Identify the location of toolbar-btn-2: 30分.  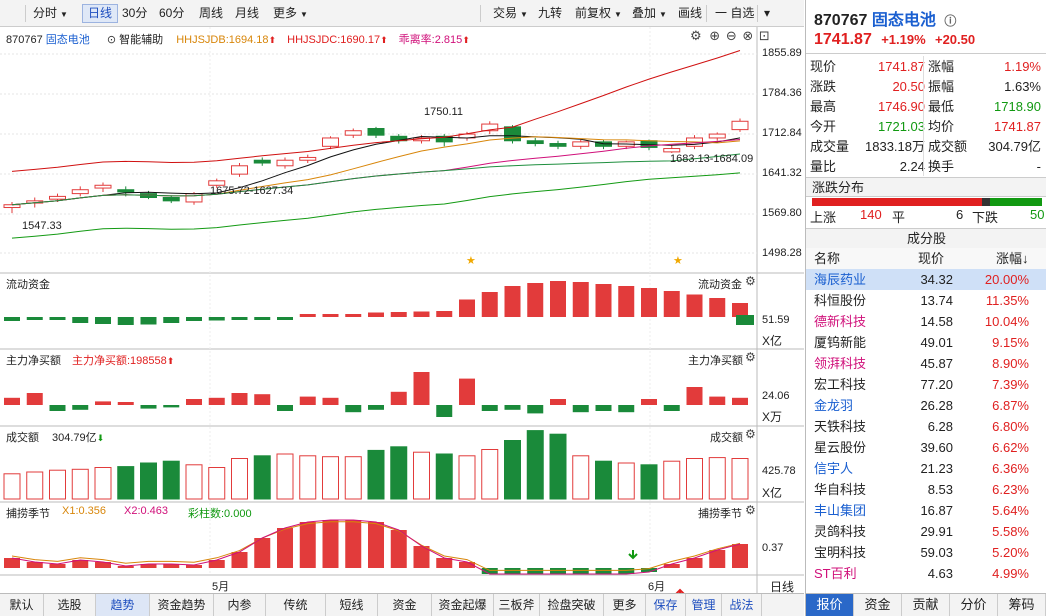
(135, 13).